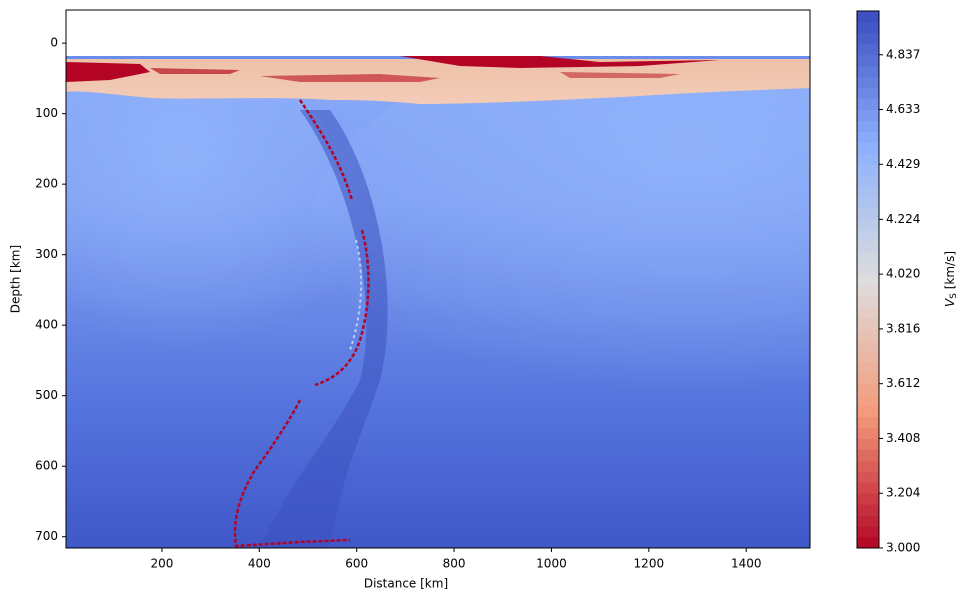  I want to click on y-tick-label: 200, so click(46, 184).